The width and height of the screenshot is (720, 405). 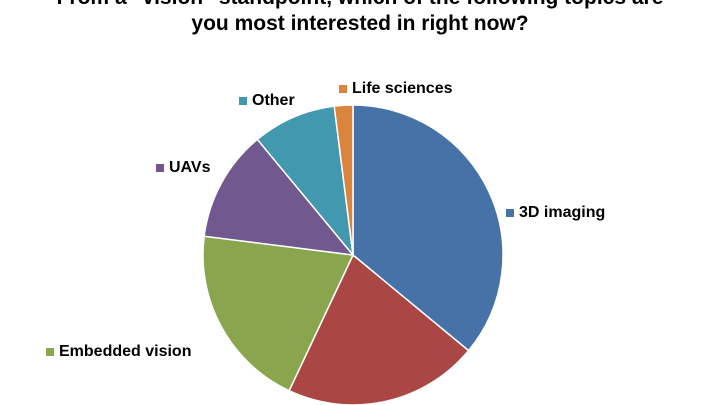 What do you see at coordinates (125, 351) in the screenshot?
I see `slice-label: Embedded vision` at bounding box center [125, 351].